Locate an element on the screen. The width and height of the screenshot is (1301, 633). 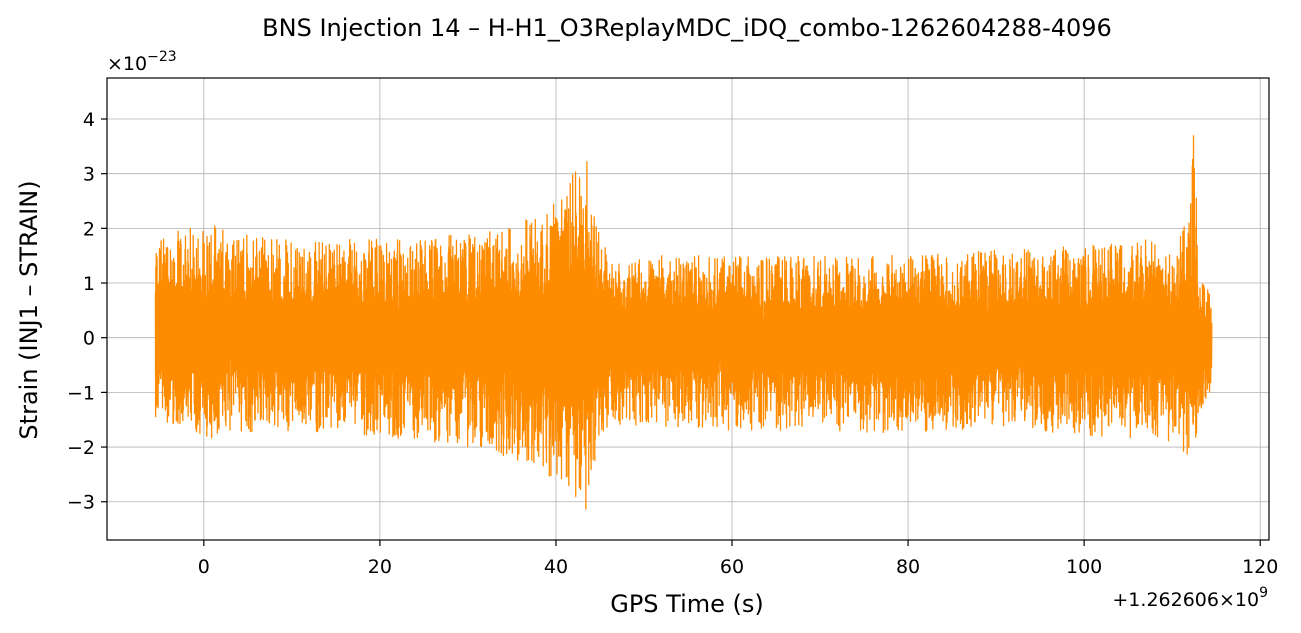
x-tick-label: 120 is located at coordinates (1260, 567).